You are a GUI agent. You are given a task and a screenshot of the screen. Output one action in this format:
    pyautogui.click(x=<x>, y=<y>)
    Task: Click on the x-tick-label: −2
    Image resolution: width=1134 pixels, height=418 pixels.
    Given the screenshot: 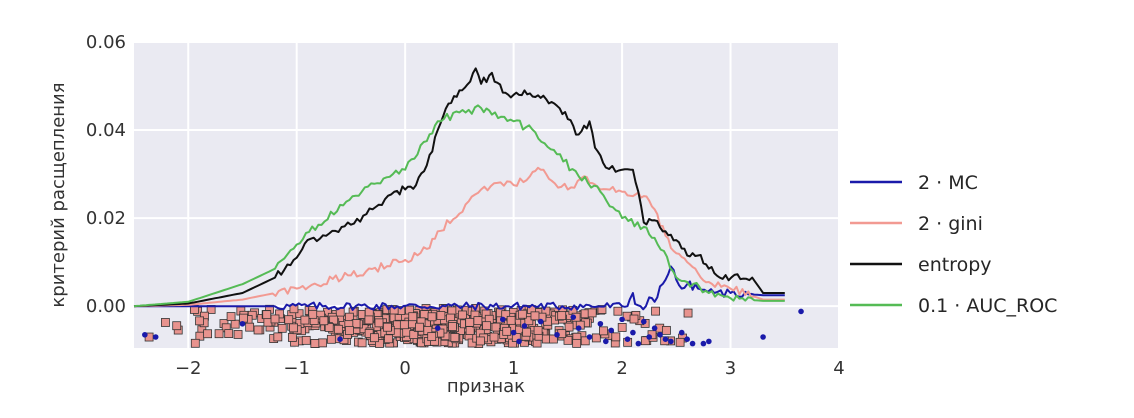 What is the action you would take?
    pyautogui.click(x=188, y=368)
    